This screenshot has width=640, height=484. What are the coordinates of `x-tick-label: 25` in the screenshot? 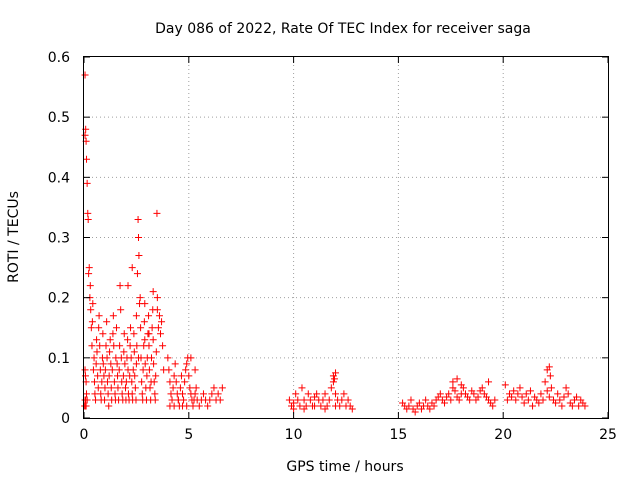 It's located at (608, 435).